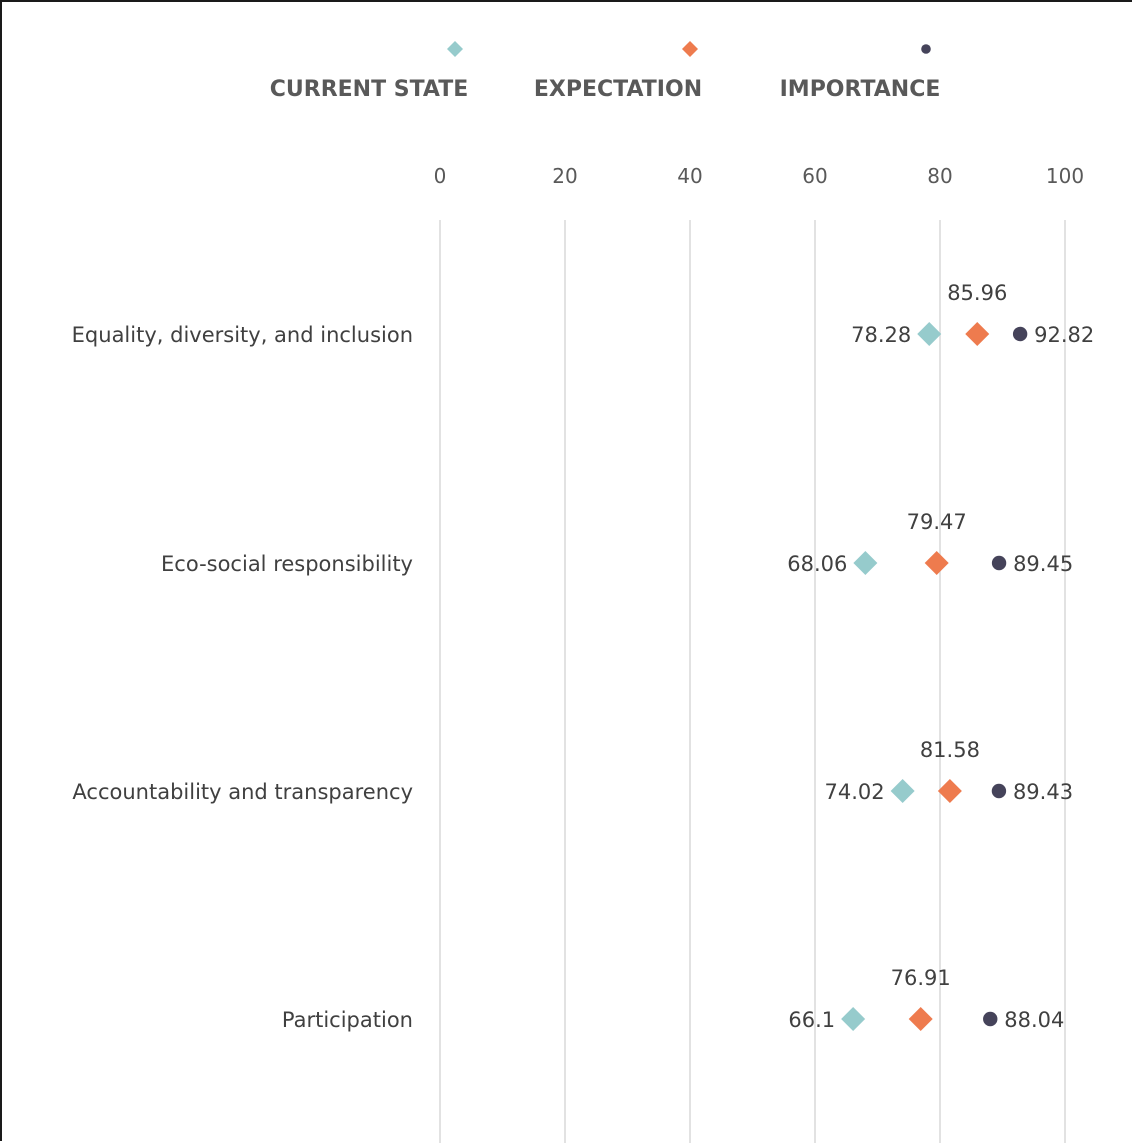  I want to click on data-label-importance-equality-diversity-and-inclusion: 92.82, so click(1064, 335).